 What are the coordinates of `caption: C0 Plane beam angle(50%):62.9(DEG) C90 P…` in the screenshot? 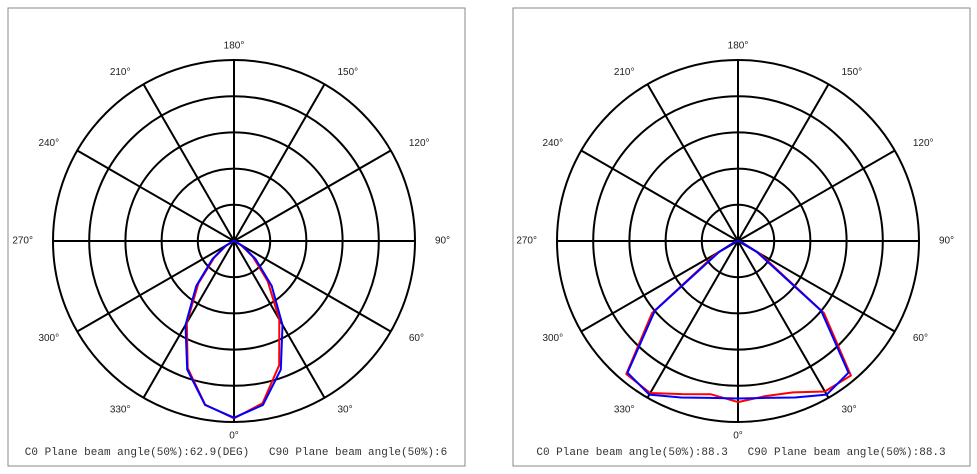 It's located at (236, 453).